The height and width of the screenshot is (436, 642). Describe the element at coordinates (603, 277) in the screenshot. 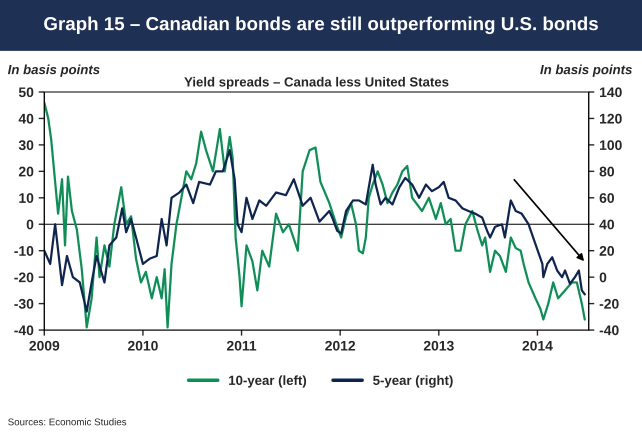

I see `y2-tick-label: 0` at that location.